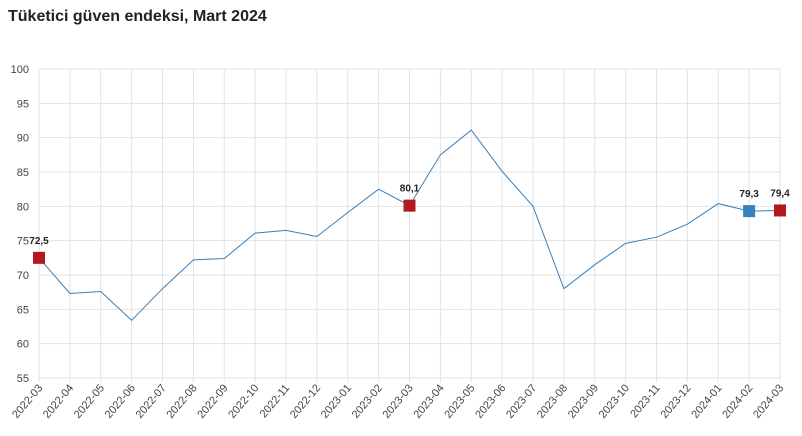  Describe the element at coordinates (23, 242) in the screenshot. I see `y-tick-label: 75` at that location.